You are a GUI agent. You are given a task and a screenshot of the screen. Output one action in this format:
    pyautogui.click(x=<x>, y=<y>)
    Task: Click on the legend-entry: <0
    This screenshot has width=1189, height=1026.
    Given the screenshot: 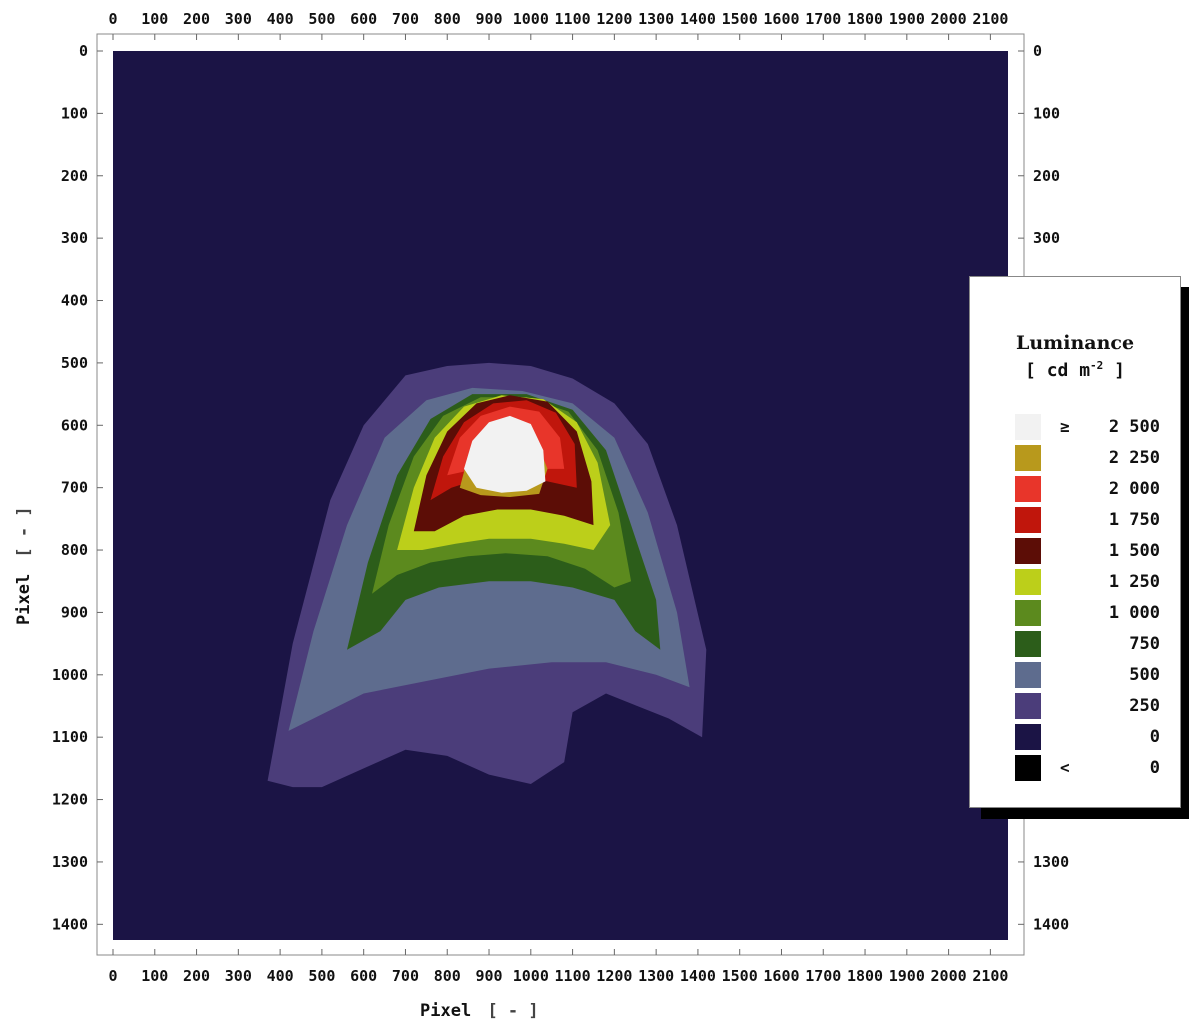 What is the action you would take?
    pyautogui.click(x=1075, y=768)
    